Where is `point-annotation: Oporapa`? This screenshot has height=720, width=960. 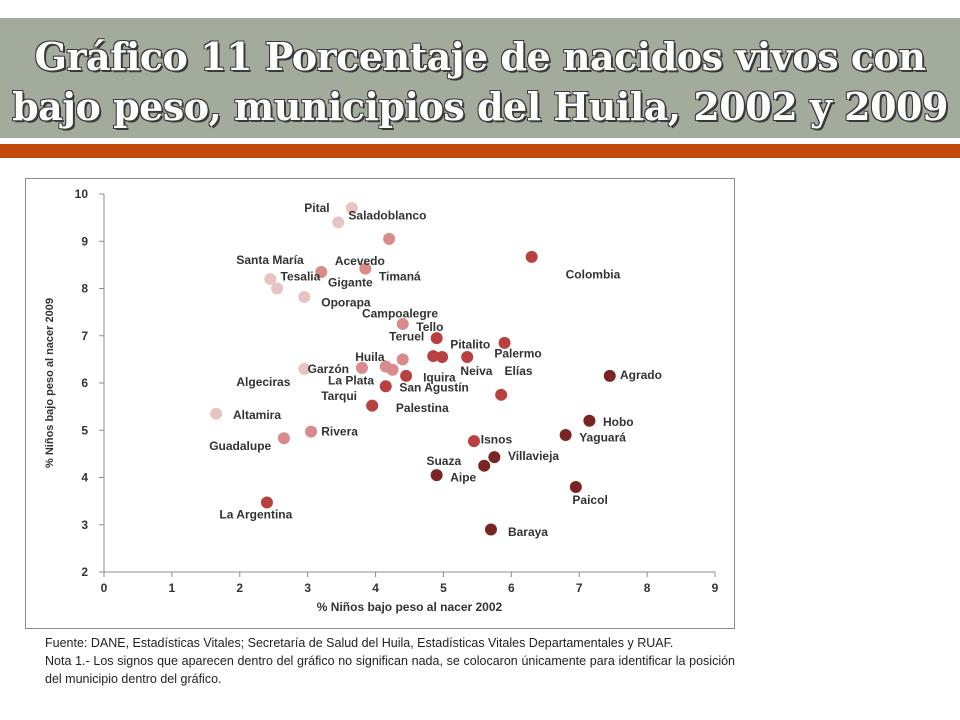 point-annotation: Oporapa is located at coordinates (346, 303).